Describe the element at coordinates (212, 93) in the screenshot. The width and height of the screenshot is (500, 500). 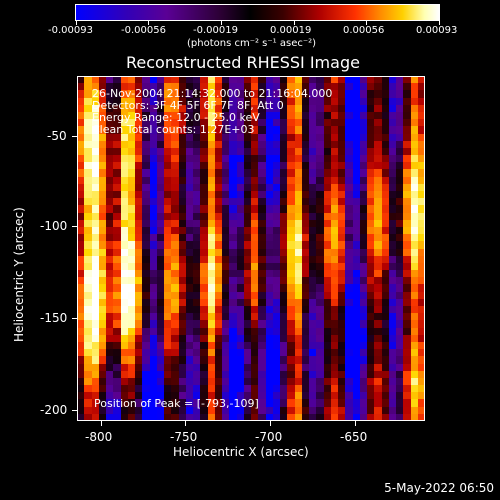
I see `observation-time-range: 26-Nov-2004 21:14:32.000 to 21:16:04.000` at that location.